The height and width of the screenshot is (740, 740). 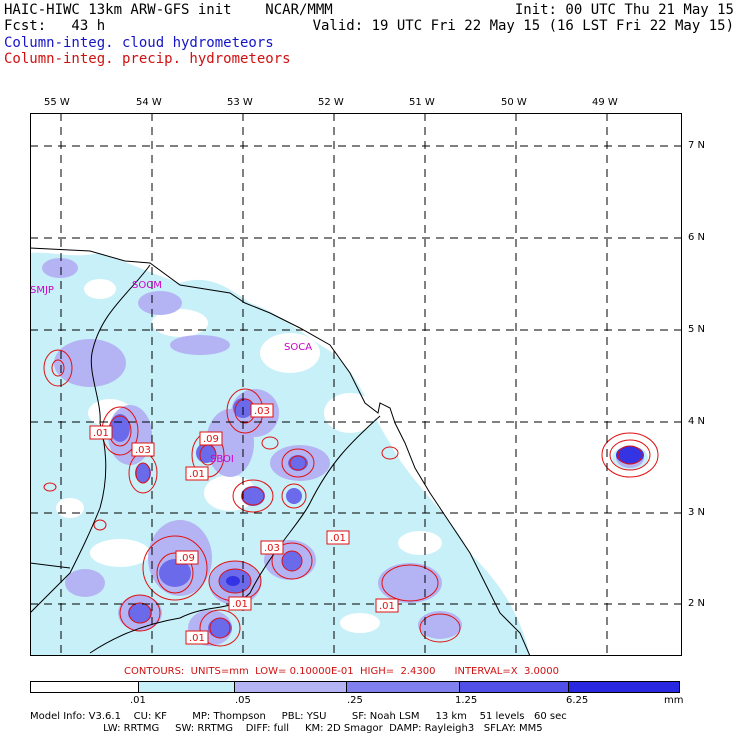 What do you see at coordinates (435, 516) in the screenshot?
I see `precip-peak-shading` at bounding box center [435, 516].